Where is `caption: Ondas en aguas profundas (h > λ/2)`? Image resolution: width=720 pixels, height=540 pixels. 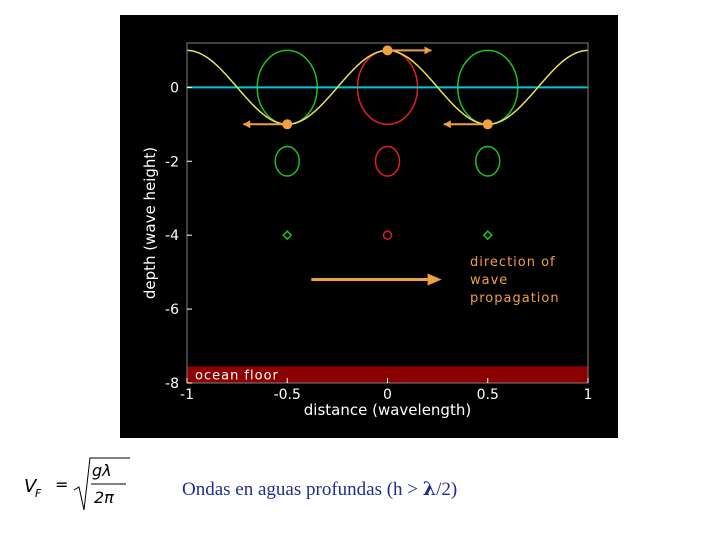
caption: Ondas en aguas profundas (h > λ/2) is located at coordinates (319, 489).